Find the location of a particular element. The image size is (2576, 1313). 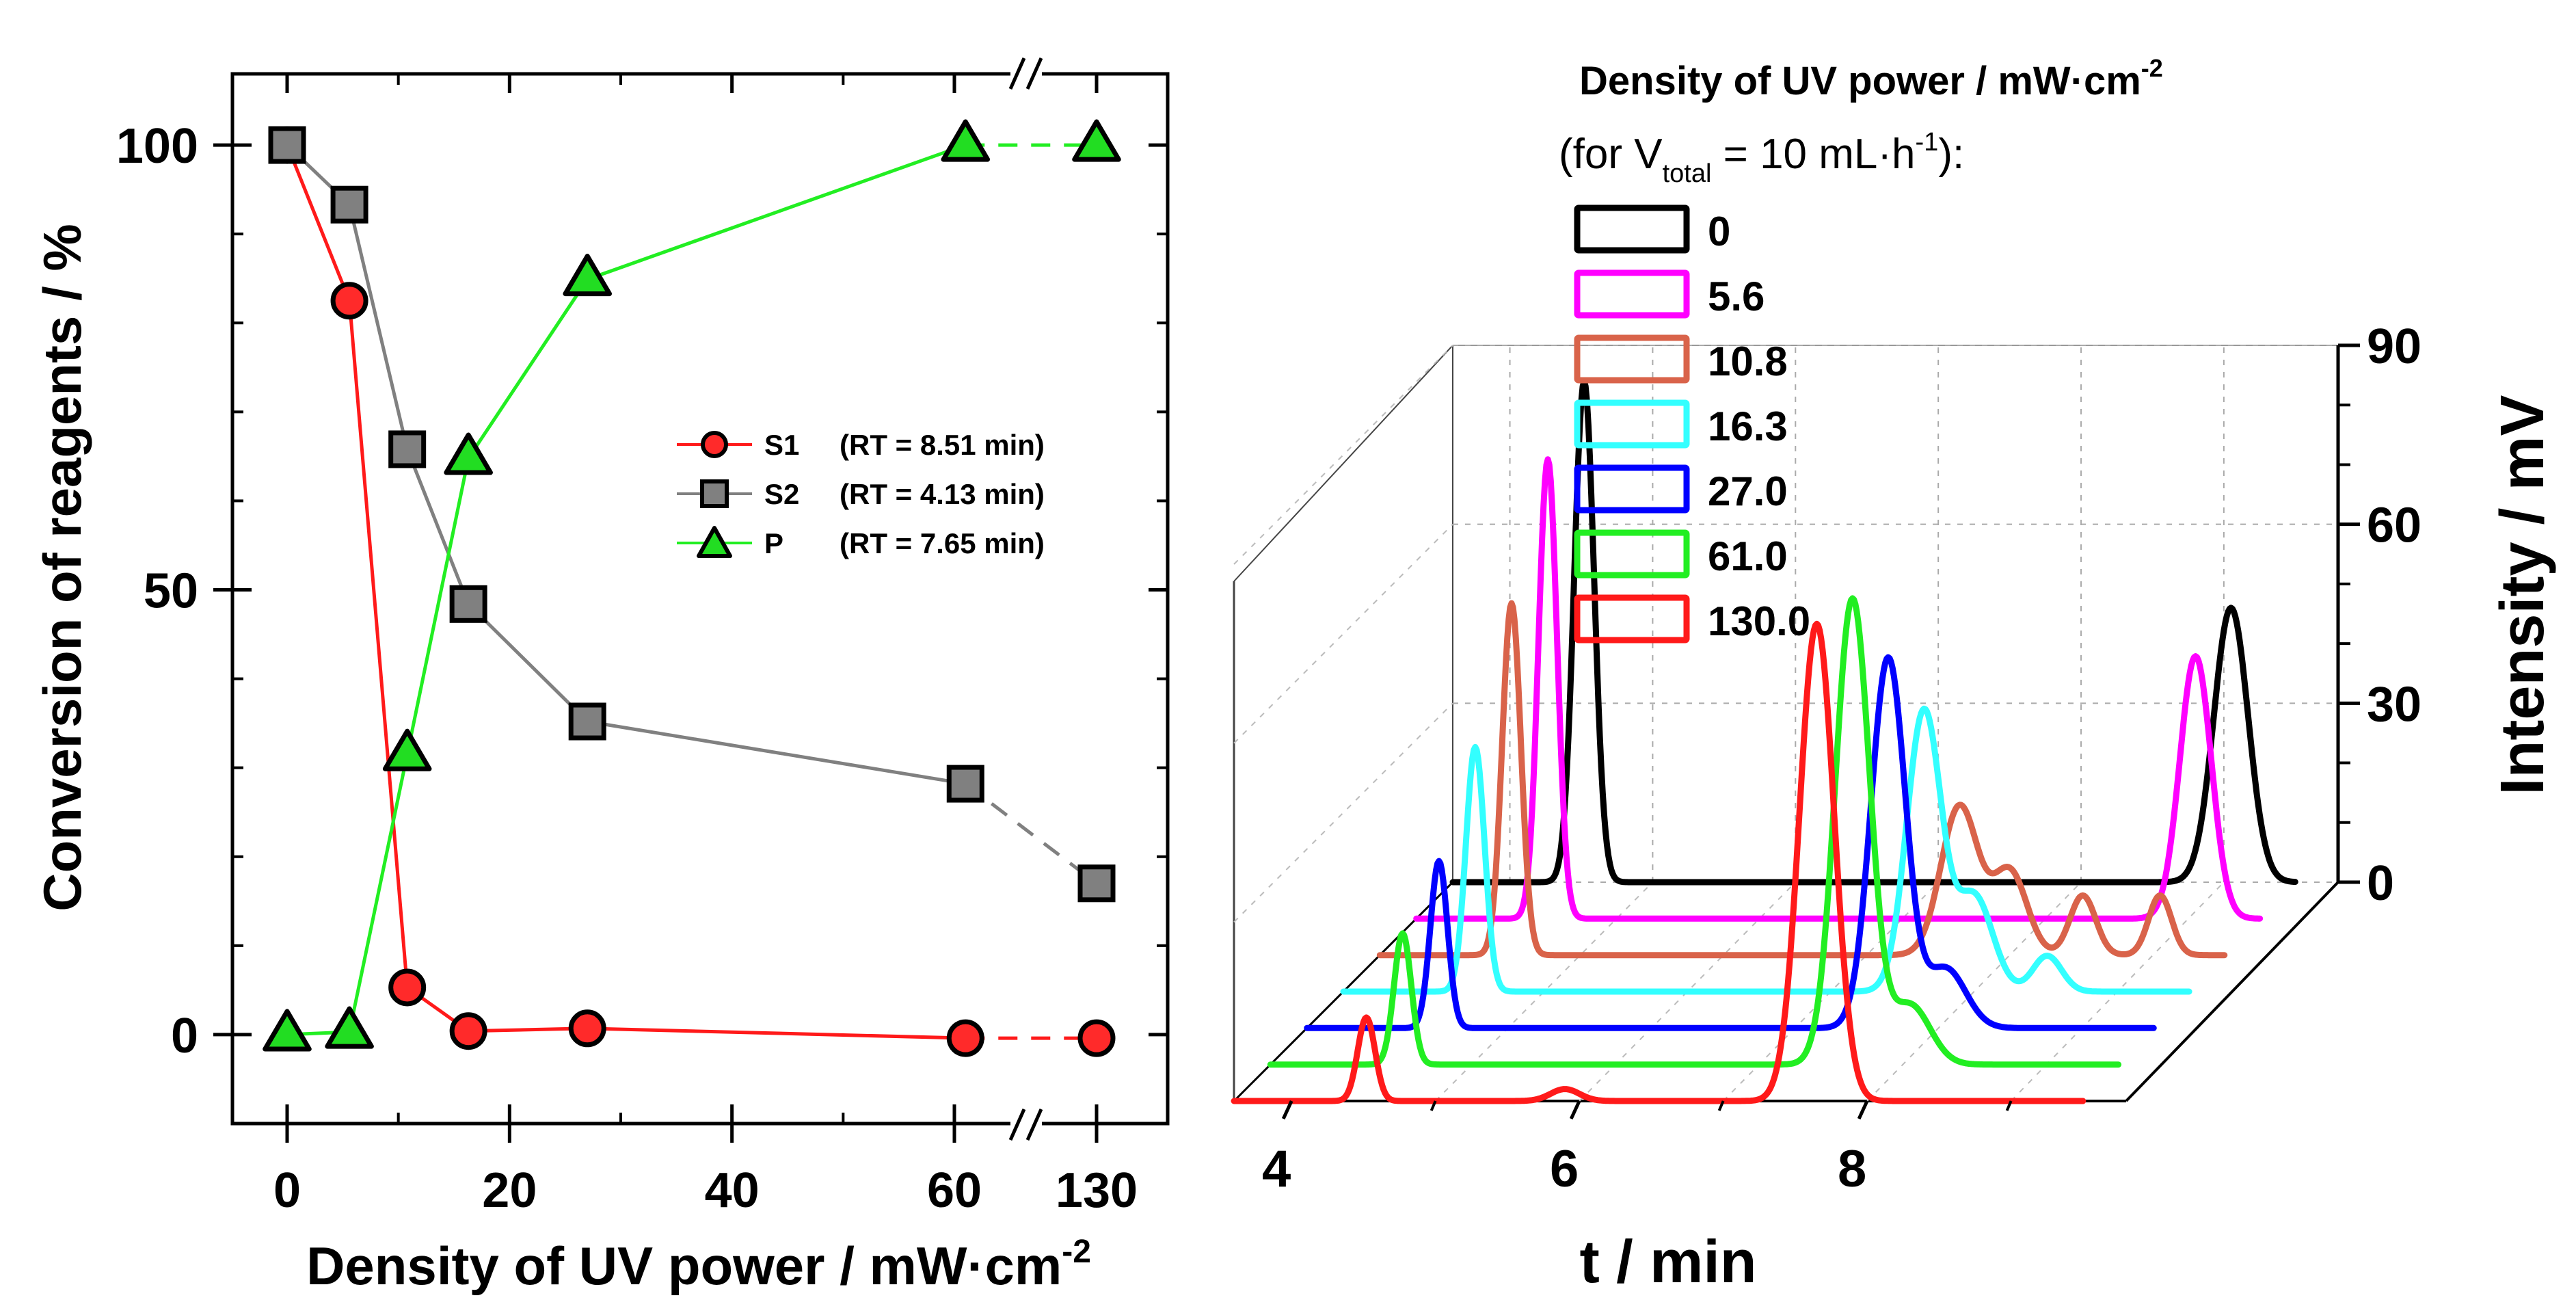

legend-rt-s1: (RT = 8.51 min) is located at coordinates (942, 445).